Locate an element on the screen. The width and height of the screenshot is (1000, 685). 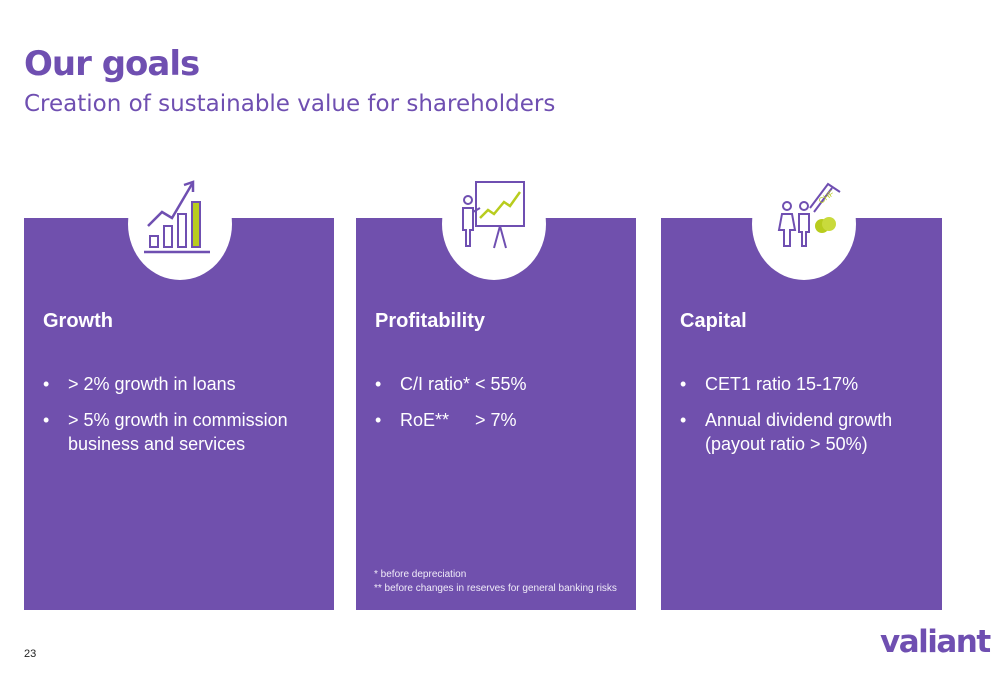
metric-value: < 55% is located at coordinates (501, 384).